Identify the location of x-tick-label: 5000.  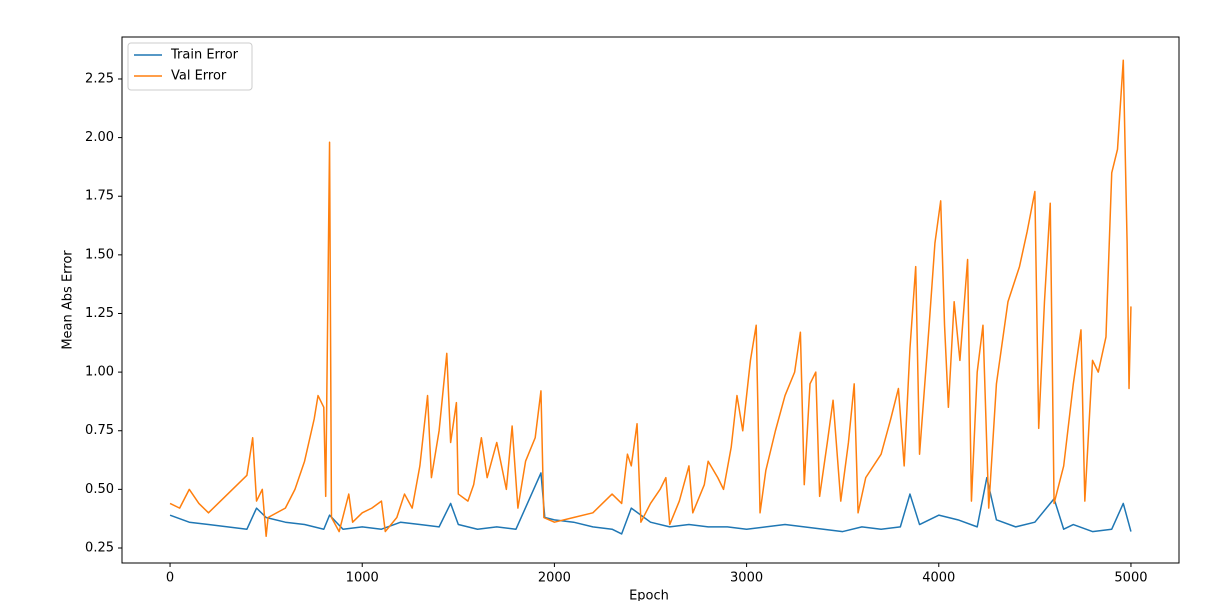
(1130, 578).